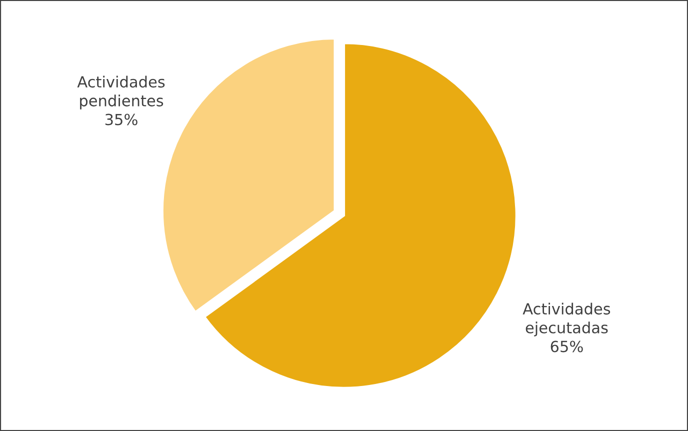 This screenshot has width=688, height=431. What do you see at coordinates (566, 319) in the screenshot?
I see `slice-label: Actividades ejecutadas` at bounding box center [566, 319].